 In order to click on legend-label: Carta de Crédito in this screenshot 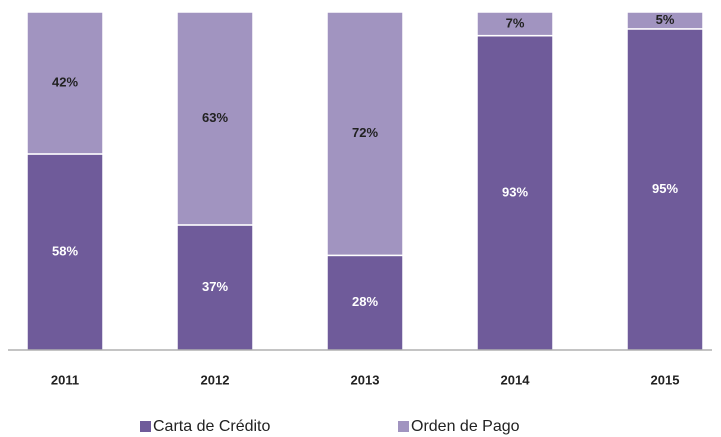, I will do `click(211, 426)`.